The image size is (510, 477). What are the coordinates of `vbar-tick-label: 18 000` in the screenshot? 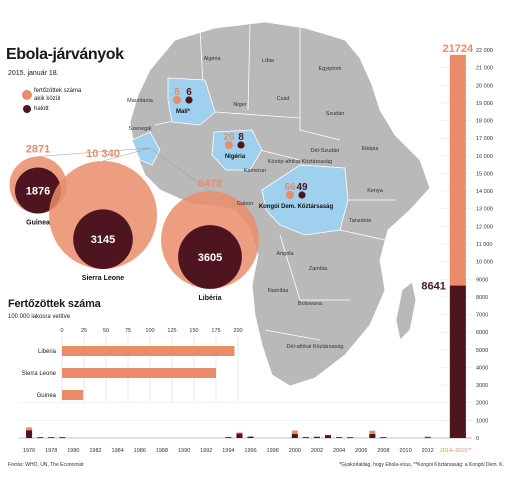 It's located at (484, 122).